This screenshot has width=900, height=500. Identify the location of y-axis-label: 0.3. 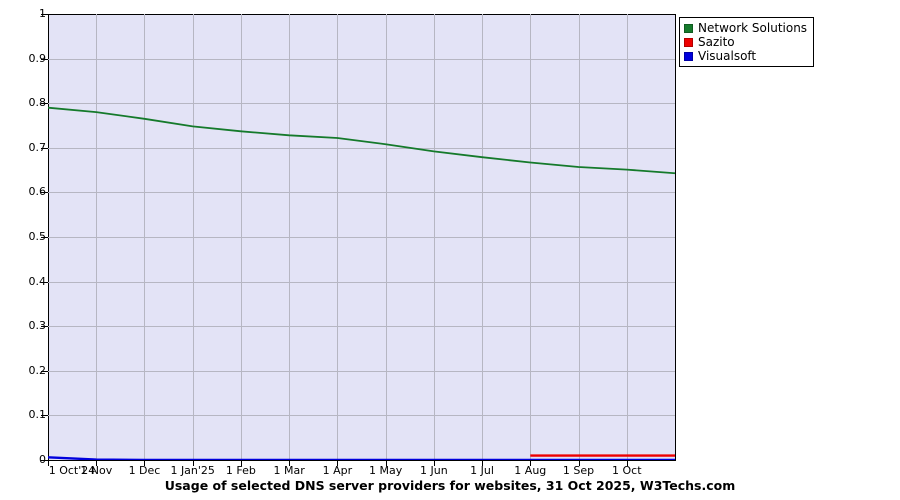
(37, 326).